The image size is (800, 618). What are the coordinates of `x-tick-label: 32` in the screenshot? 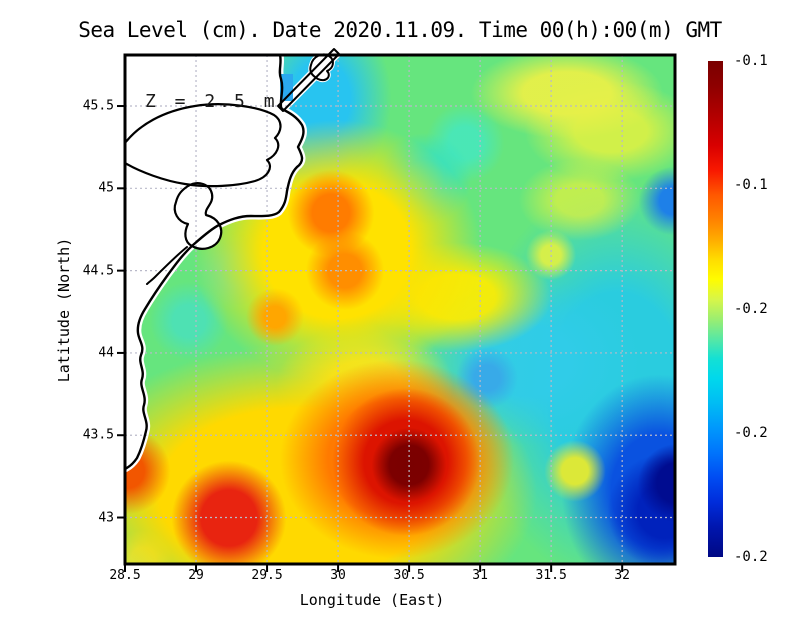 It's located at (622, 575).